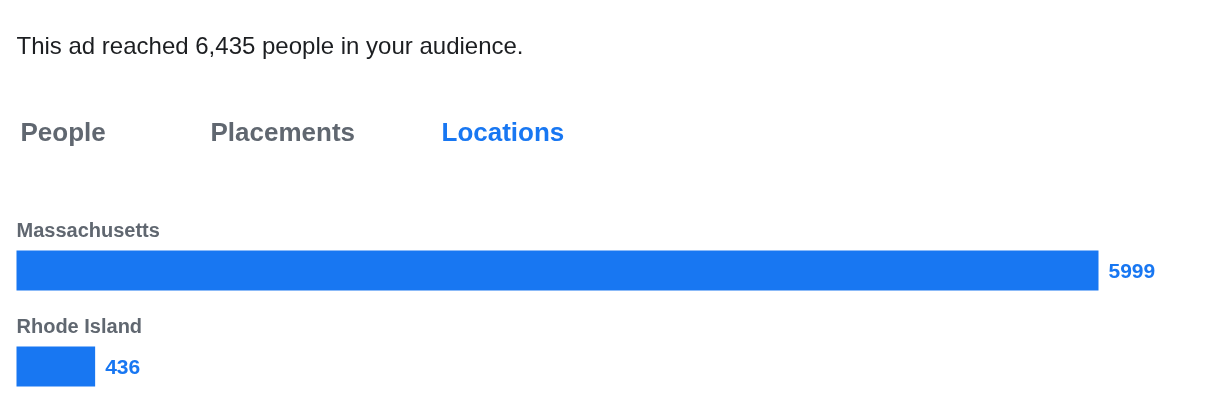 Image resolution: width=1208 pixels, height=416 pixels. Describe the element at coordinates (1132, 270) in the screenshot. I see `data-label: 5999` at that location.